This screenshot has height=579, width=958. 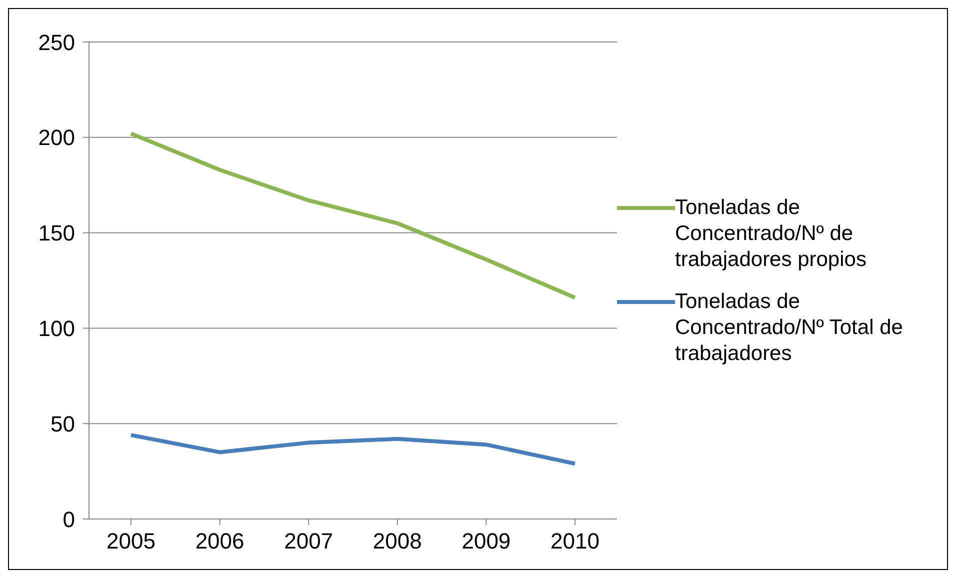 What do you see at coordinates (56, 233) in the screenshot?
I see `y-tick-label: 150` at bounding box center [56, 233].